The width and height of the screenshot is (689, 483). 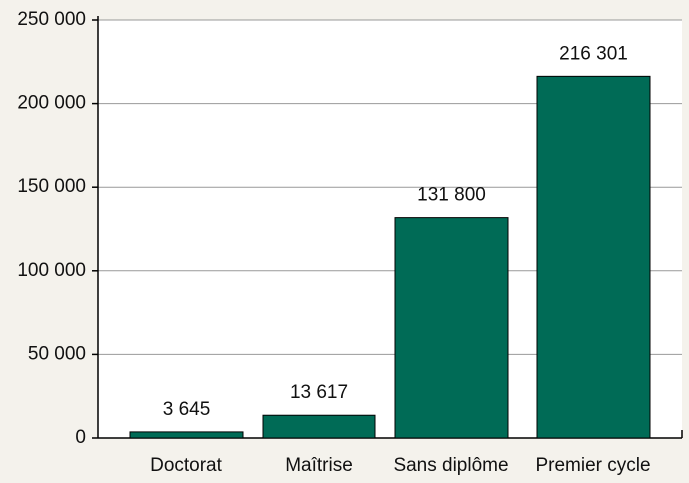 I want to click on x-tick-label: Premier cycle, so click(x=592, y=465).